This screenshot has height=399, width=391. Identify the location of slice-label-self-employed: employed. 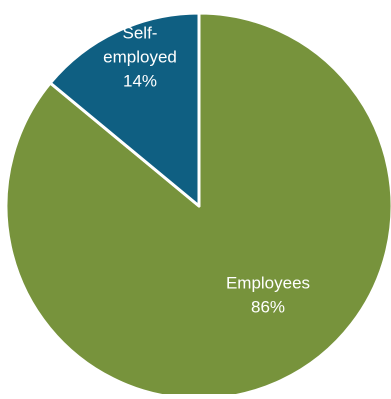
(140, 56).